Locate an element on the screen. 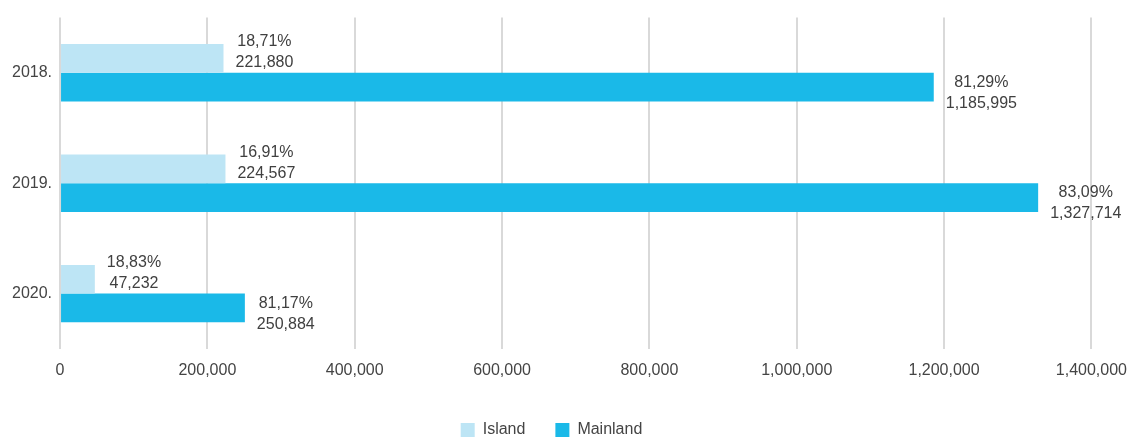 The width and height of the screenshot is (1139, 448). x-tick-label: 0 is located at coordinates (60, 369).